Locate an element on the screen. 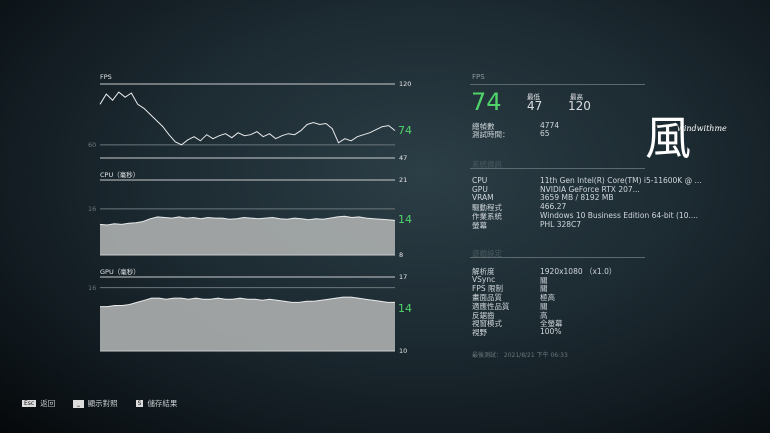  info-value: 極高 is located at coordinates (547, 298).